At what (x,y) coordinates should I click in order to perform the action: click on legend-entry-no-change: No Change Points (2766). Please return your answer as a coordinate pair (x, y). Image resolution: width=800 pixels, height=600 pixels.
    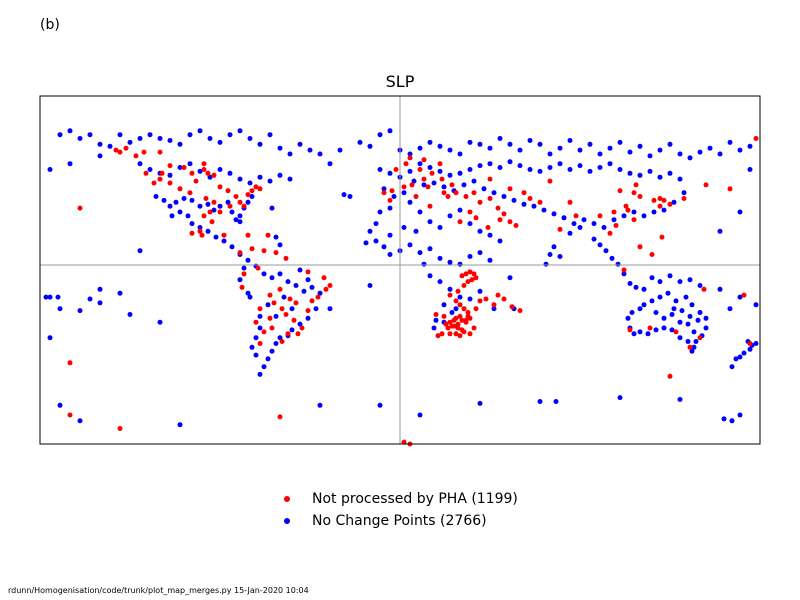
    Looking at the image, I should click on (401, 521).